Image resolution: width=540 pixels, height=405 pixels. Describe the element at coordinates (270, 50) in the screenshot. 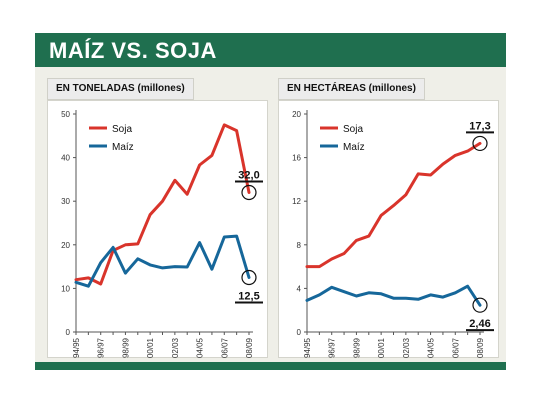

I see `title-bar: MAÍZ VS. SOJA` at that location.